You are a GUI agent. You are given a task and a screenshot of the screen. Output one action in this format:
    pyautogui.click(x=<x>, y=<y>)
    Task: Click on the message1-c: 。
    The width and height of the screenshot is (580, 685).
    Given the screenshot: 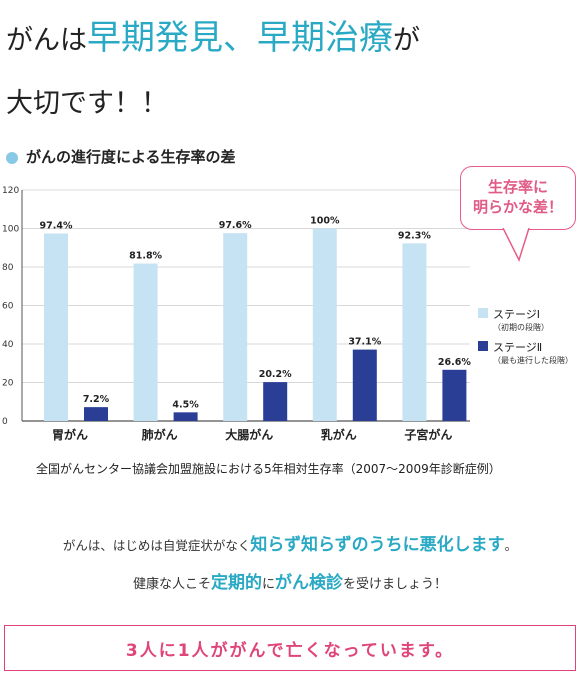 What is the action you would take?
    pyautogui.click(x=511, y=545)
    